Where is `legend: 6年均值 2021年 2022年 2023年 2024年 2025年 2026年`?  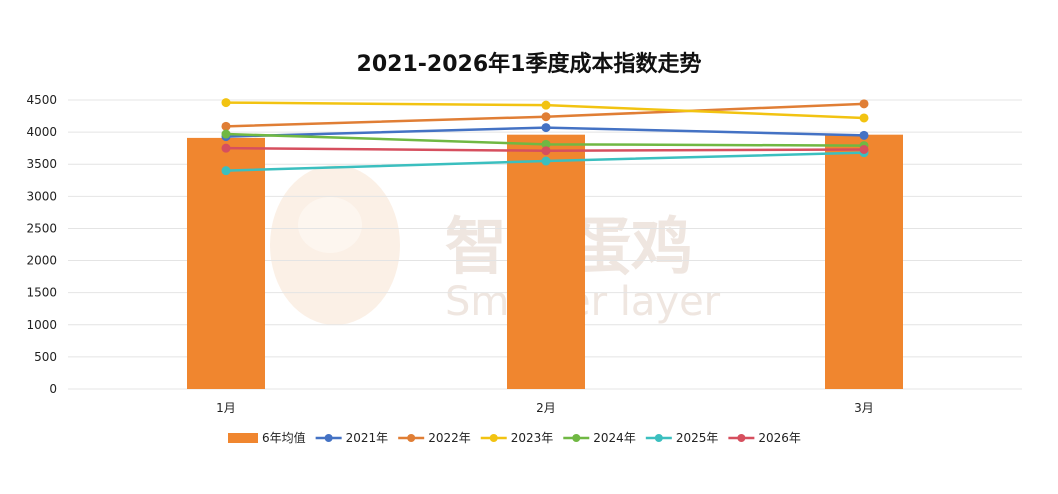
legend: 6年均值 2021年 2022年 2023年 2024年 2025年 2026年 is located at coordinates (514, 437).